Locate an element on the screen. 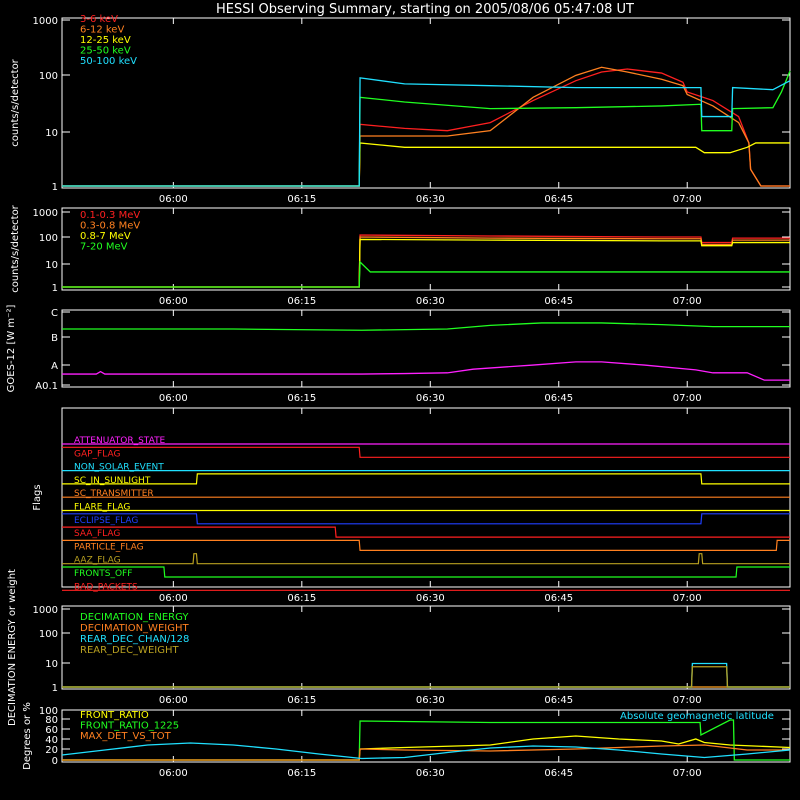 This screenshot has height=800, width=800. lo-energy-series-25-50-kev is located at coordinates (426, 128).